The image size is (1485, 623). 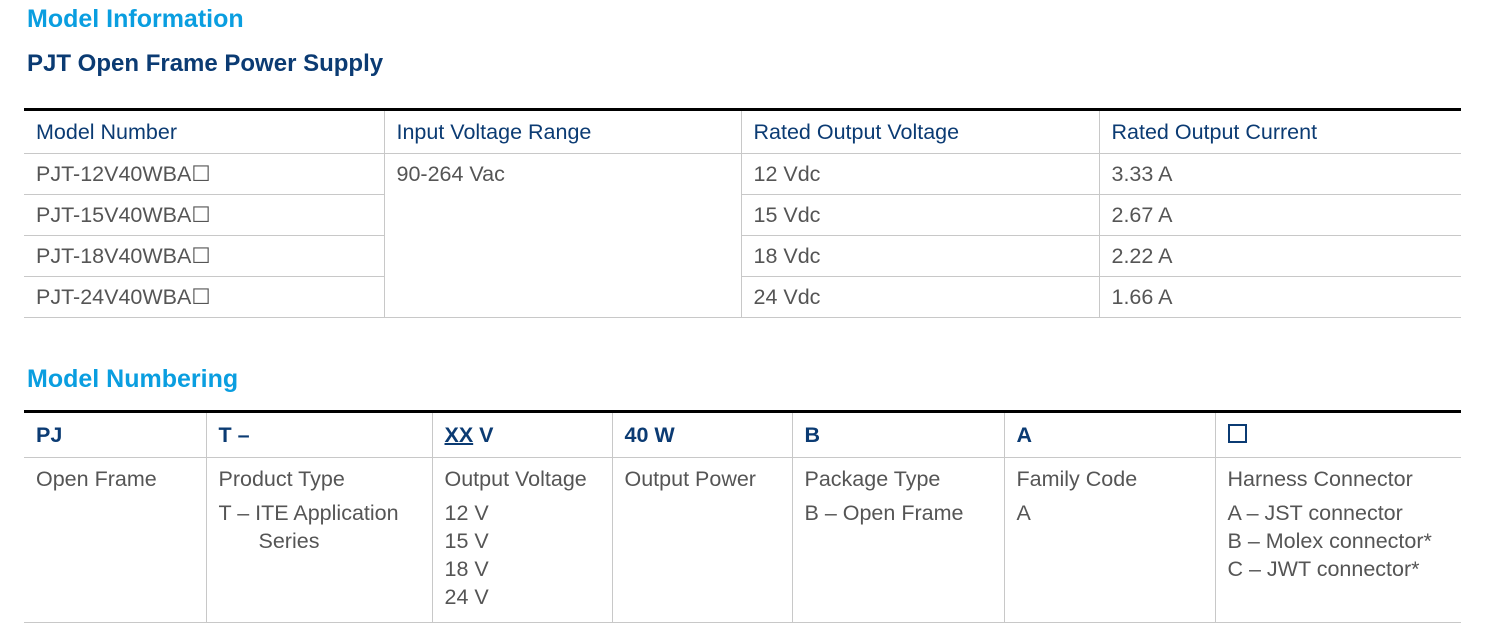 What do you see at coordinates (919, 256) in the screenshot?
I see `voltage-cell: 18 Vdc` at bounding box center [919, 256].